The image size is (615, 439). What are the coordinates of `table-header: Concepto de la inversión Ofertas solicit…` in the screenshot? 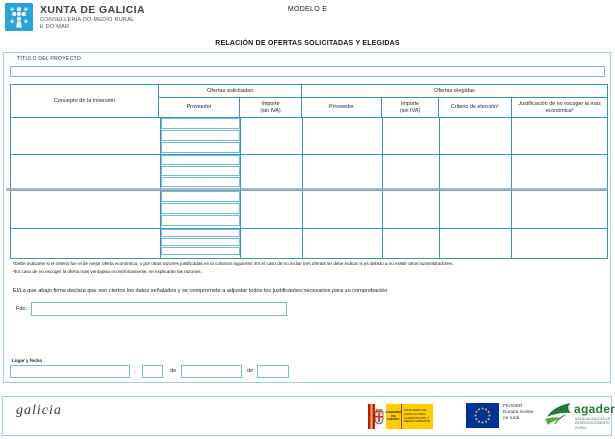 It's located at (309, 101).